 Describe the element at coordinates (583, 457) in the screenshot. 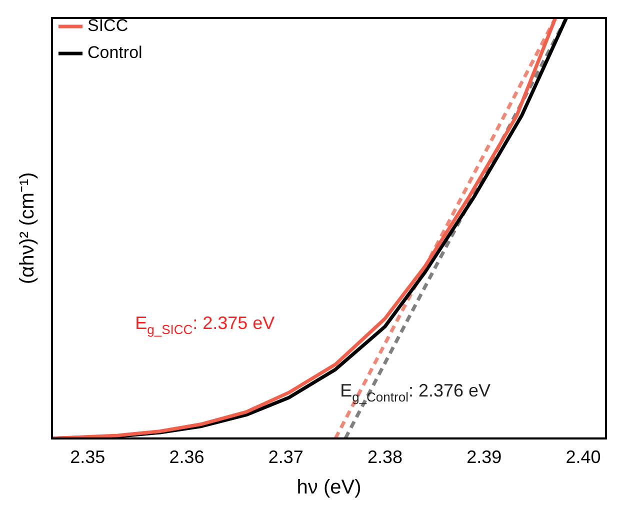

I see `x-tick-label: 2.40` at that location.